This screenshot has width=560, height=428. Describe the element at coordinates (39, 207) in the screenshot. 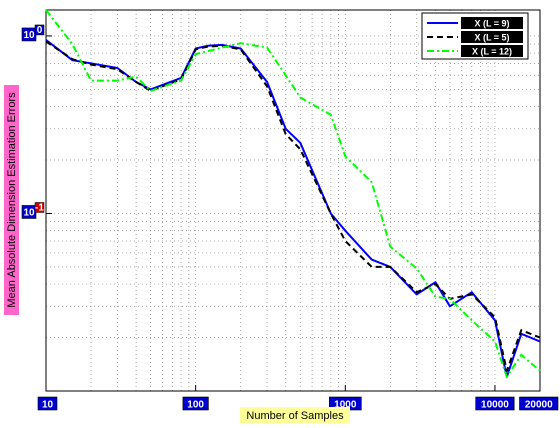

I see `y-tick-exponent: -1` at that location.